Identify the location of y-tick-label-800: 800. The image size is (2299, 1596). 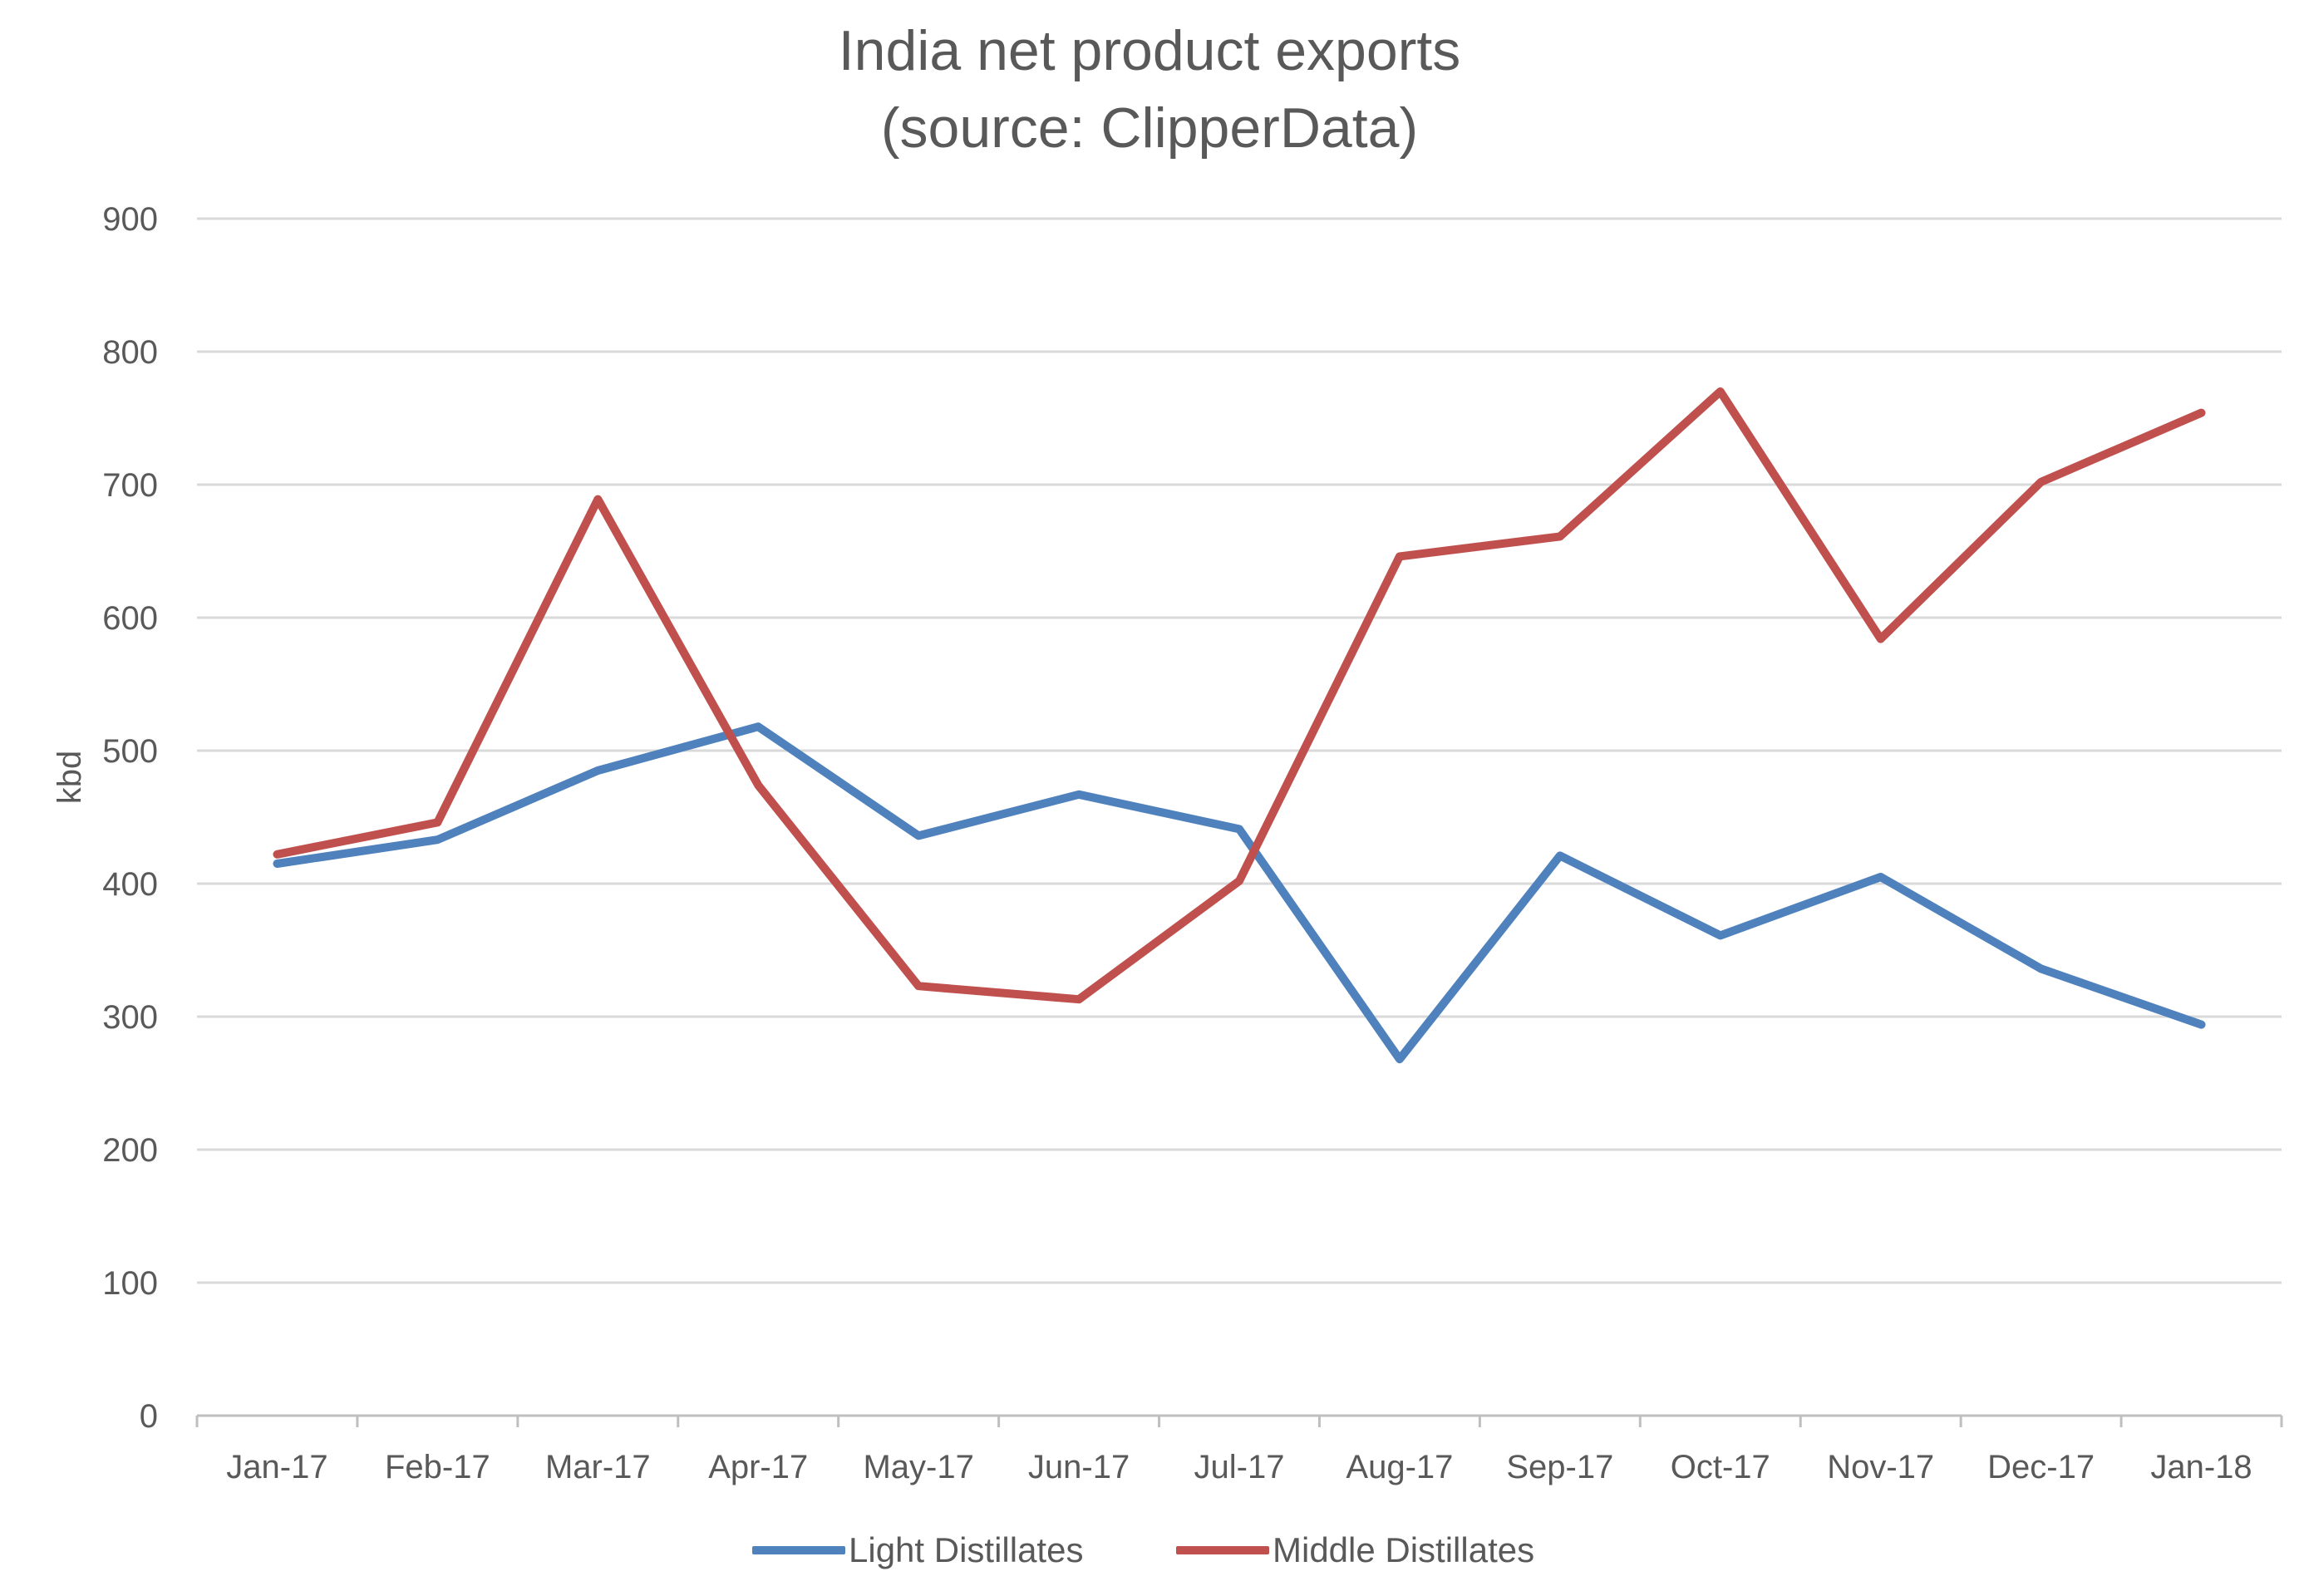
(130, 352).